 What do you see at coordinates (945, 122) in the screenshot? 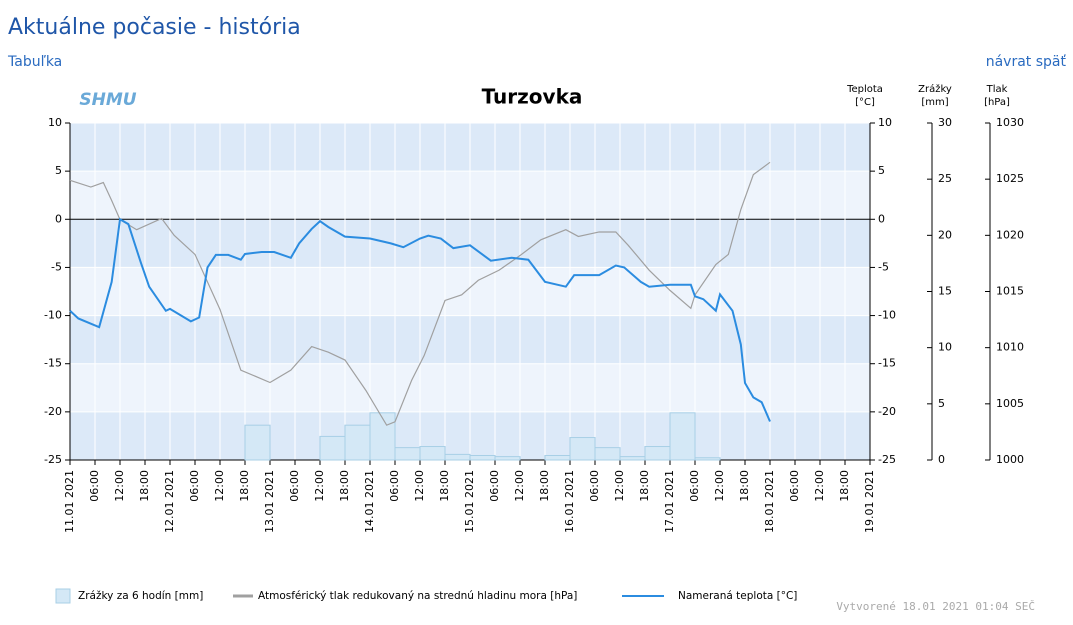
I see `y-tick-label: 30` at bounding box center [945, 122].